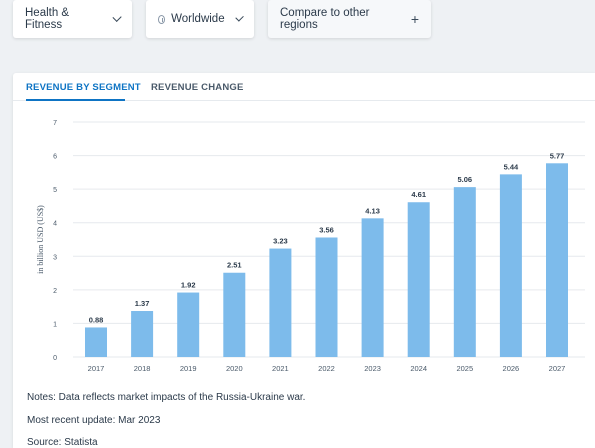 This screenshot has height=448, width=595. I want to click on bar-value-label: 0.88, so click(96, 319).